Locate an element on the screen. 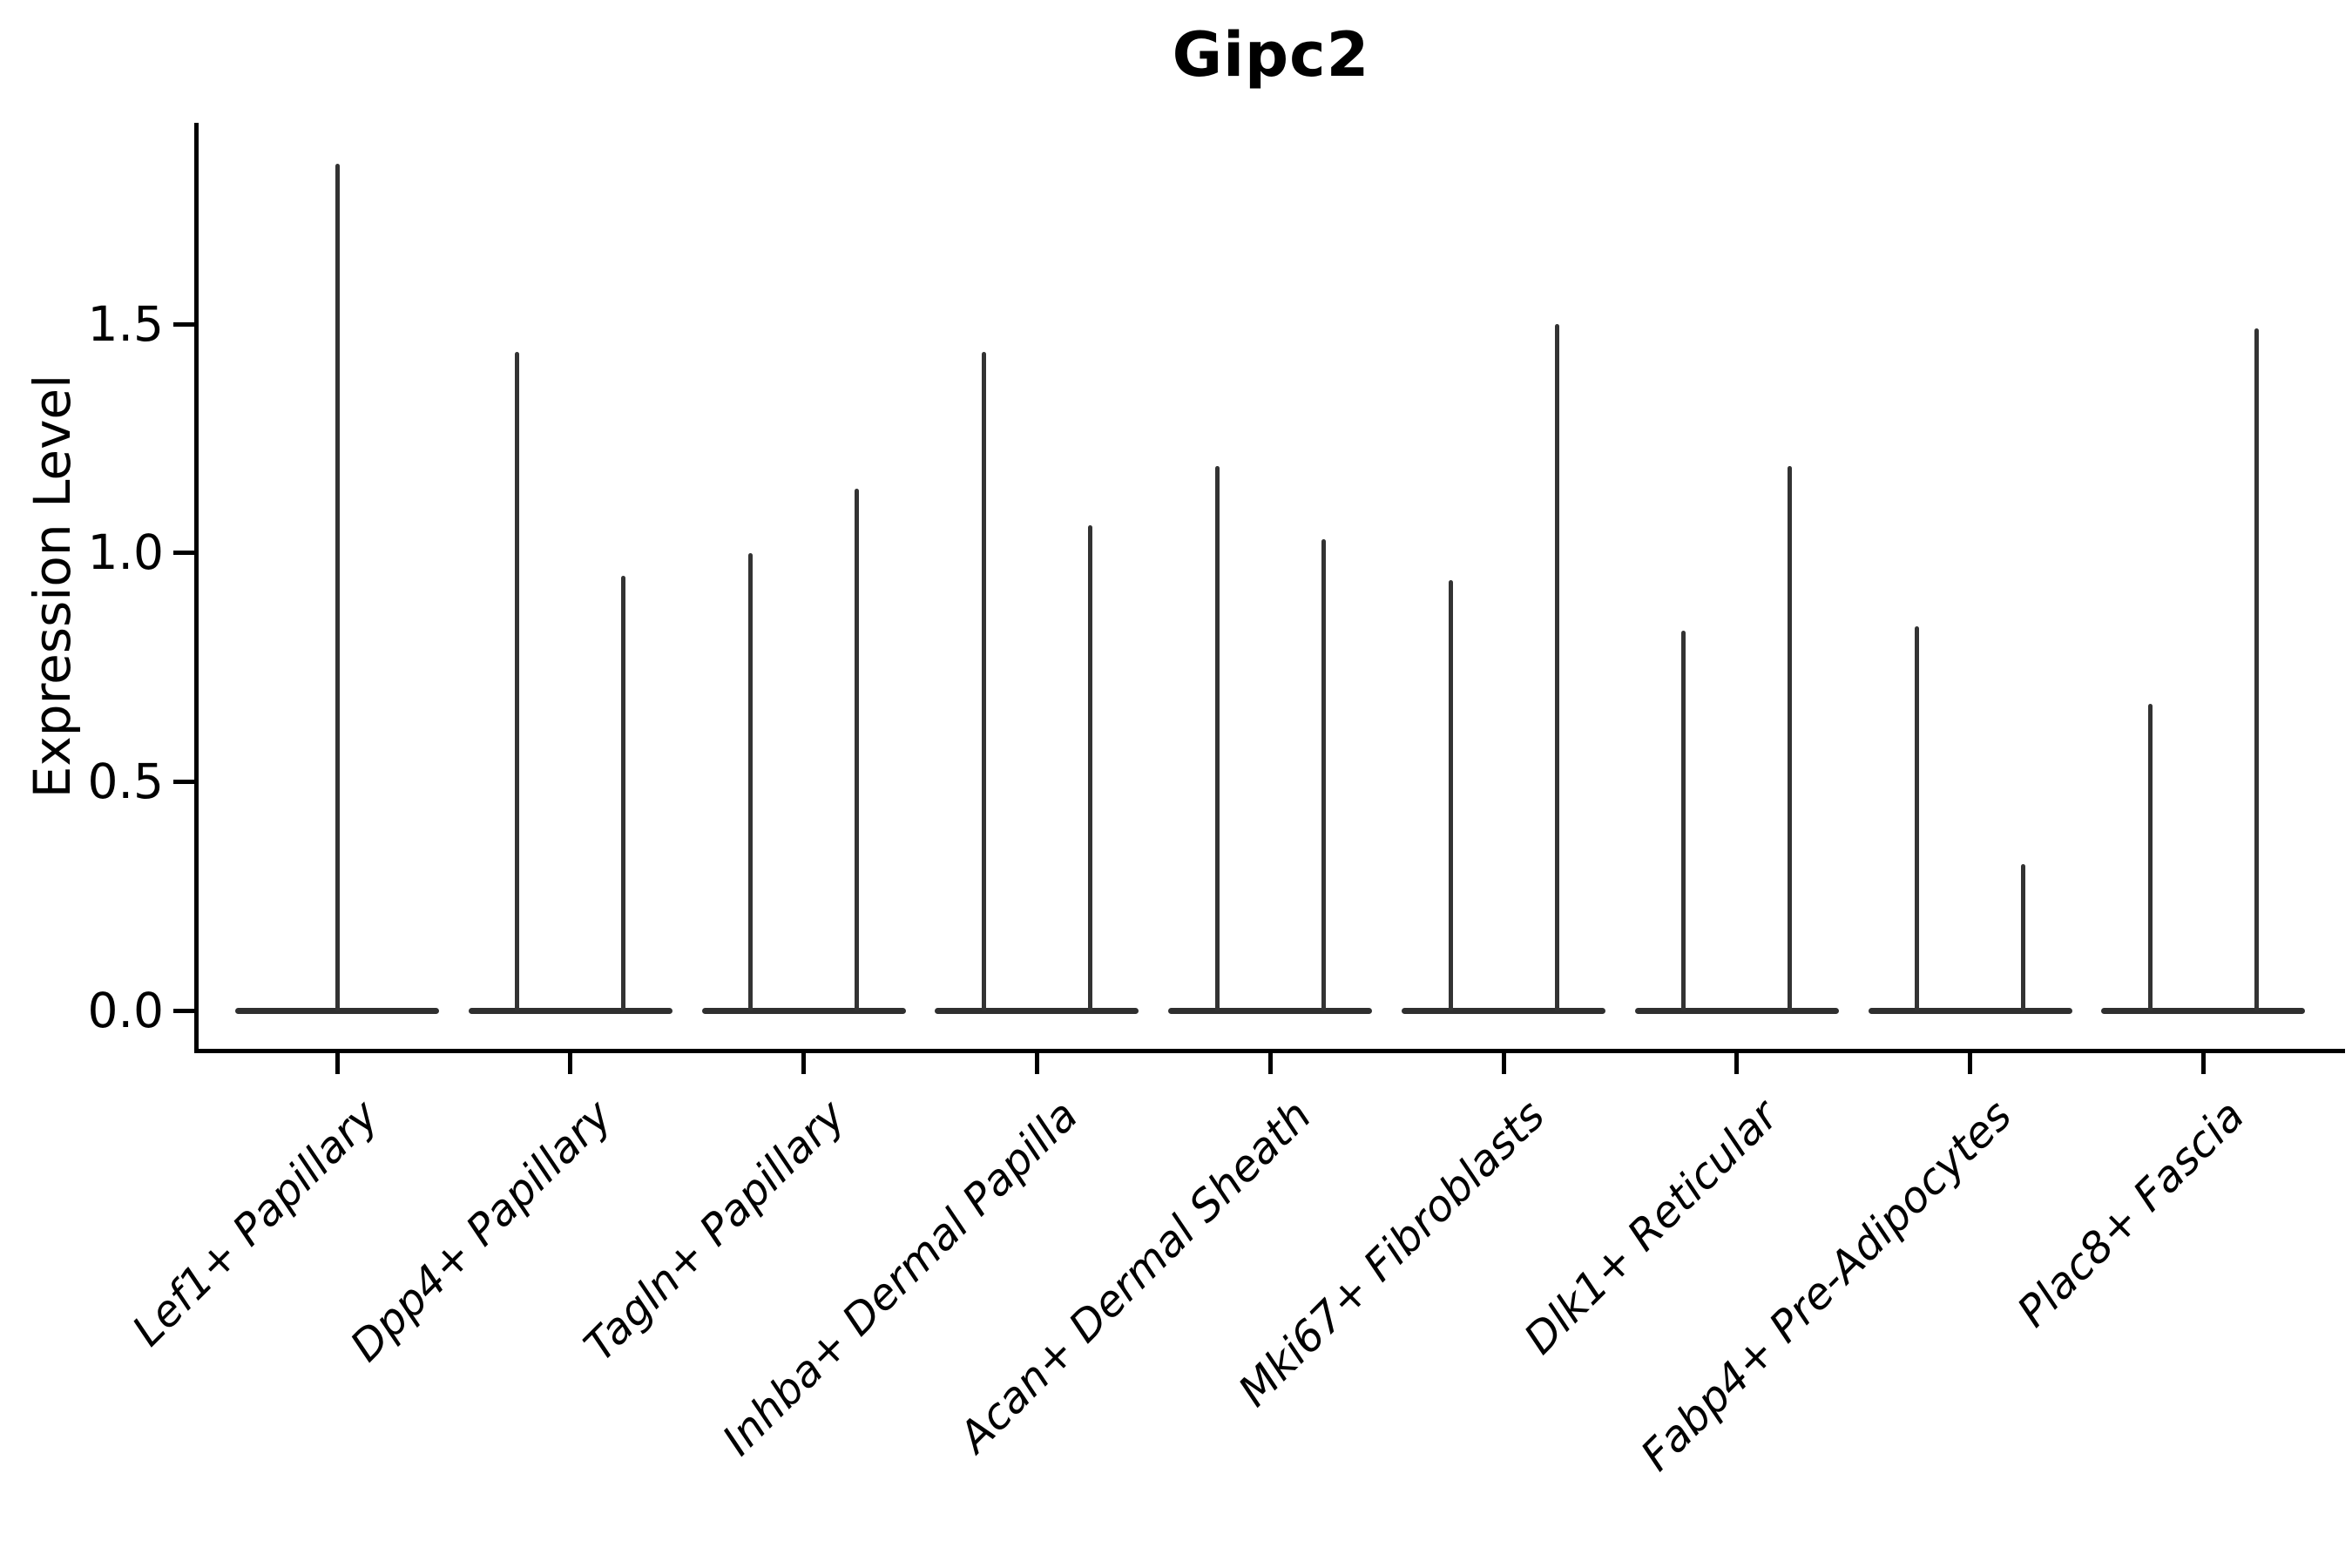 The width and height of the screenshot is (2352, 1568). y-tick-label: 1.5 is located at coordinates (125, 324).